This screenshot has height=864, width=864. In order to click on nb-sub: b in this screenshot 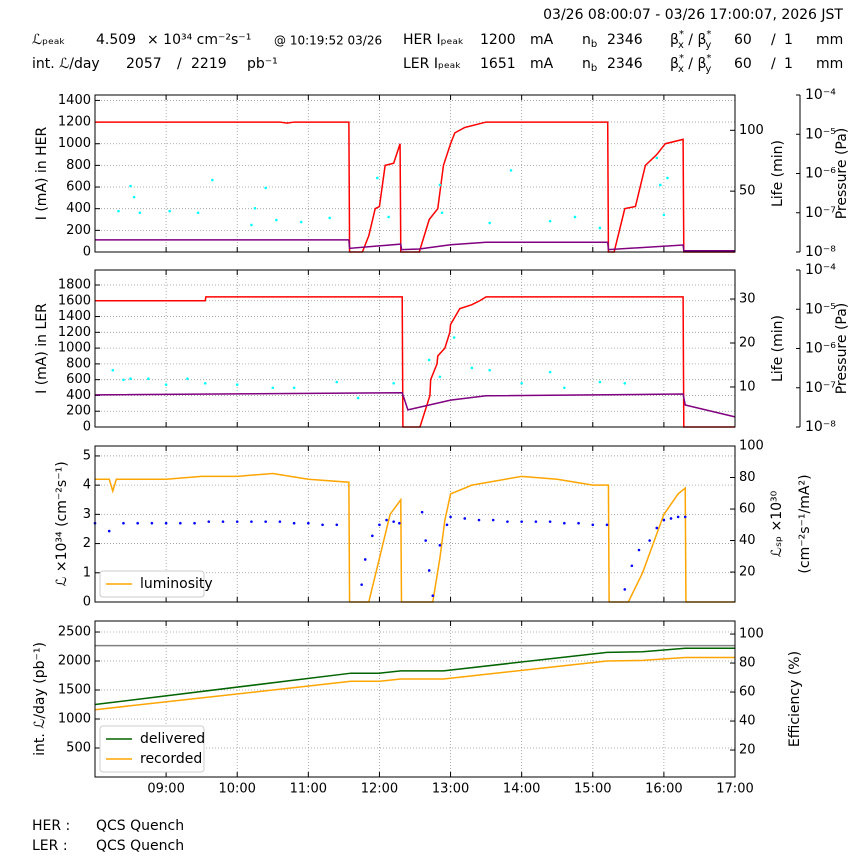, I will do `click(594, 68)`.